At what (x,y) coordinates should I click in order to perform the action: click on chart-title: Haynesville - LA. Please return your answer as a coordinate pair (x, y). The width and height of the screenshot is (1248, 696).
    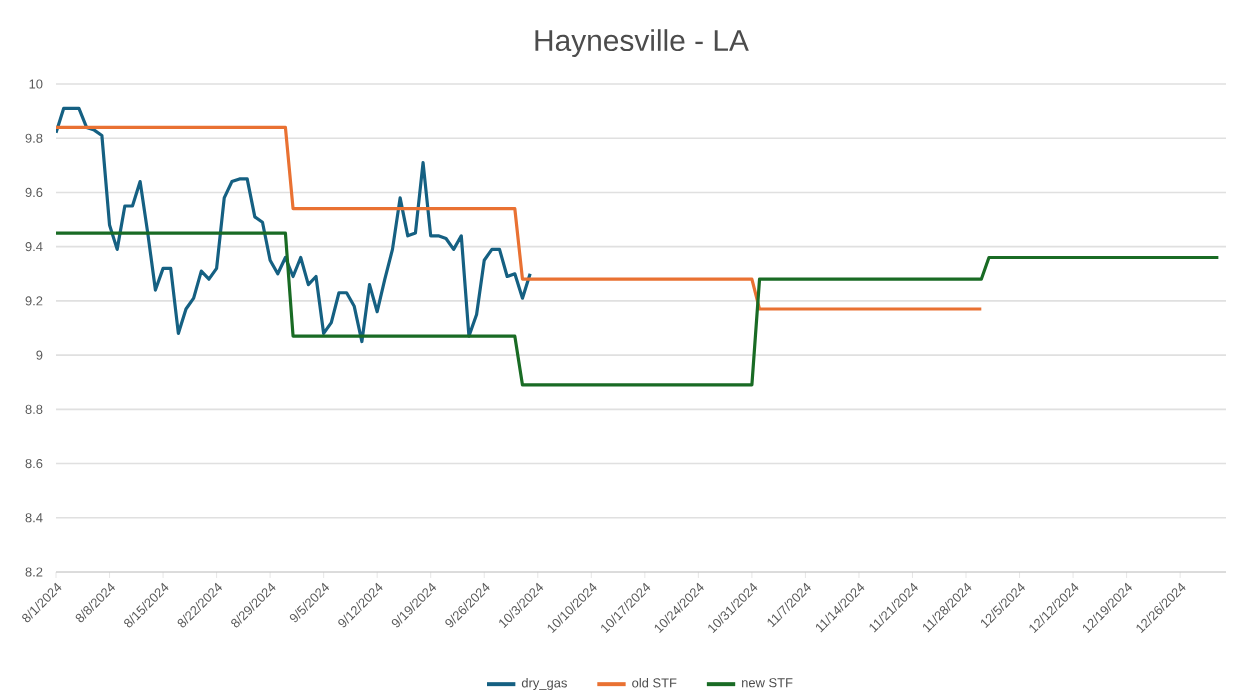
    Looking at the image, I should click on (642, 43).